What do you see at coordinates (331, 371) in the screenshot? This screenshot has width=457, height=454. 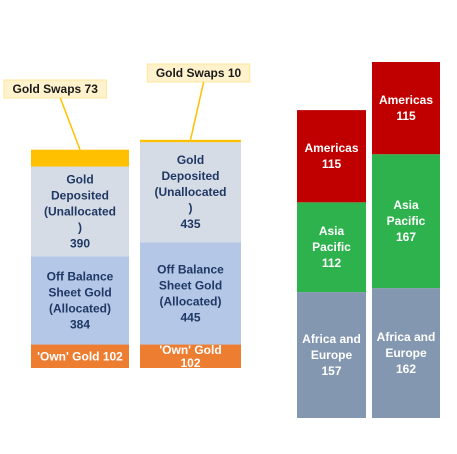 I see `label-line: 157` at bounding box center [331, 371].